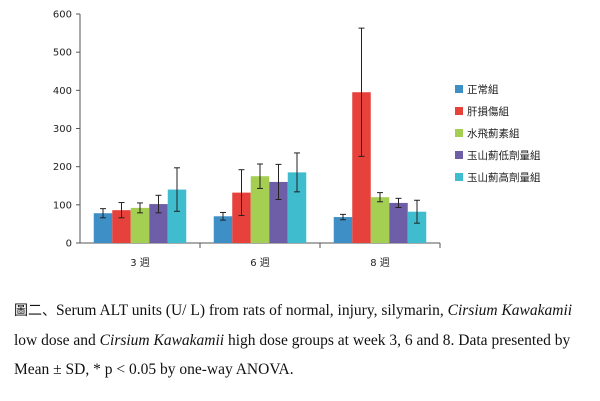 The height and width of the screenshot is (401, 600). Describe the element at coordinates (62, 15) in the screenshot. I see `y-tick-label: 600` at that location.